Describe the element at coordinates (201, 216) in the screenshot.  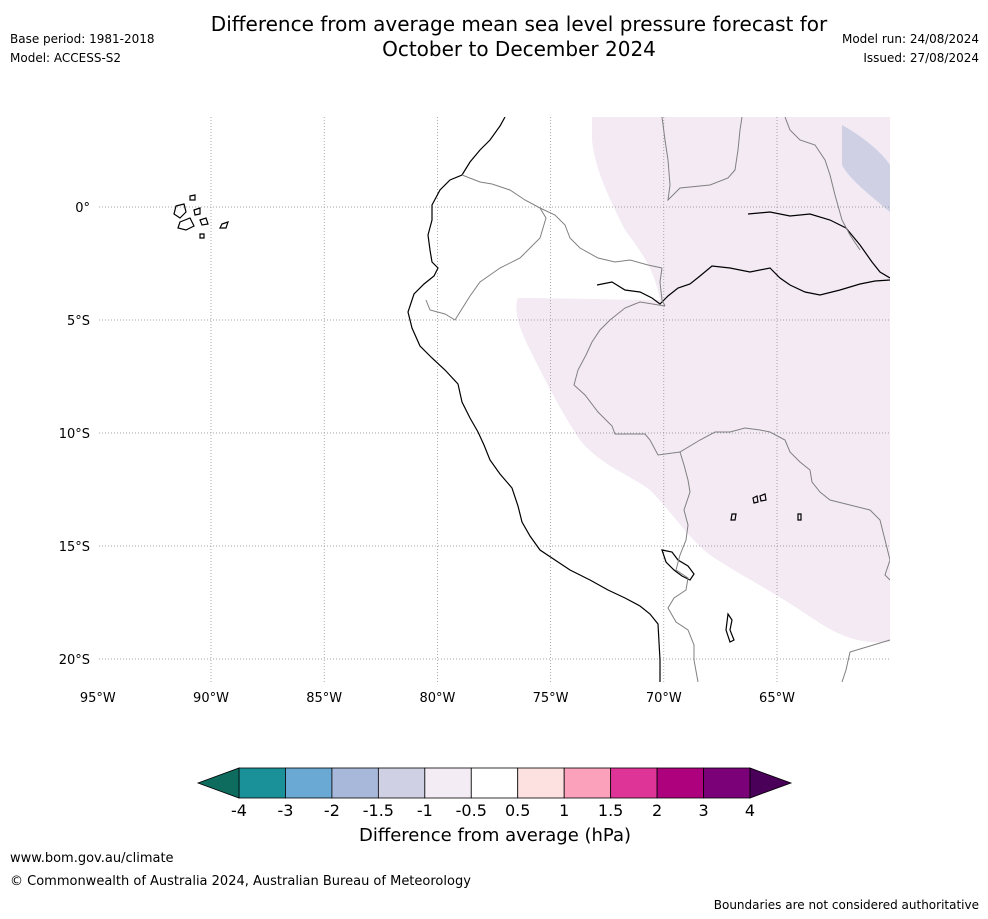
I see `galapagos-islands` at that location.